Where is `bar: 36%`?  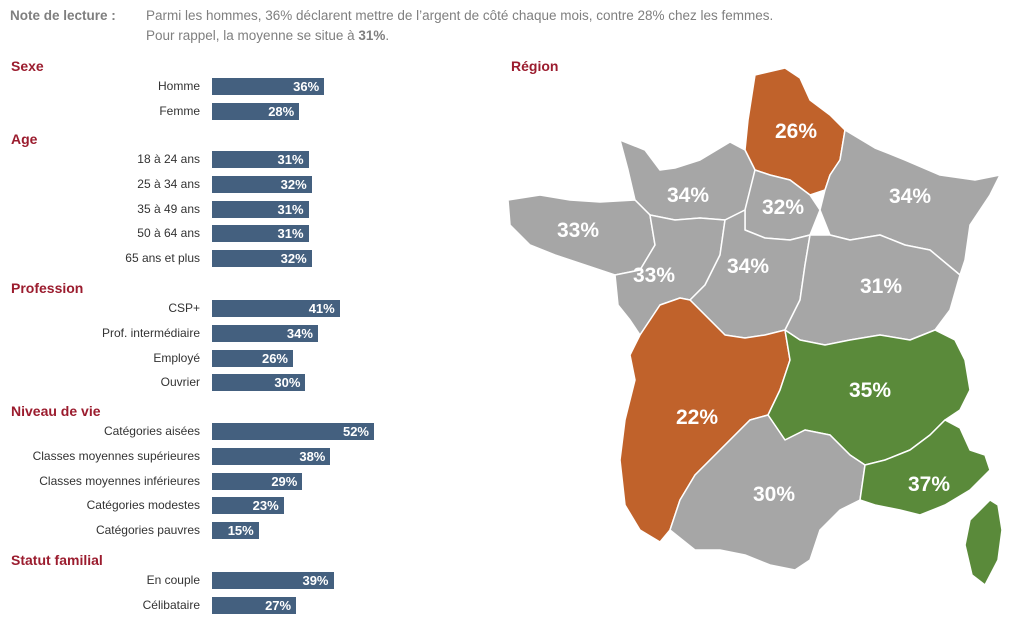
bar: 36% is located at coordinates (268, 86).